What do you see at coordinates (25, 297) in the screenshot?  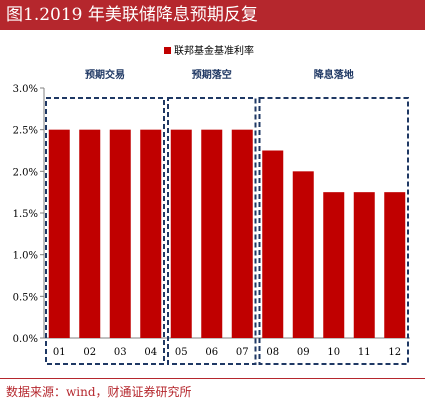 I see `y-tick-label: 0.5%` at bounding box center [25, 297].